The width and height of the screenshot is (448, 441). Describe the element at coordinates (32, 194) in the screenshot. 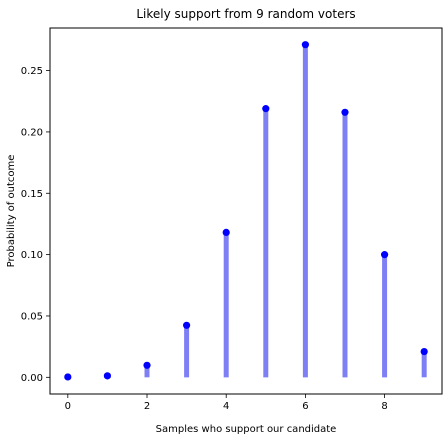

I see `y-tick-label: 0.15` at that location.